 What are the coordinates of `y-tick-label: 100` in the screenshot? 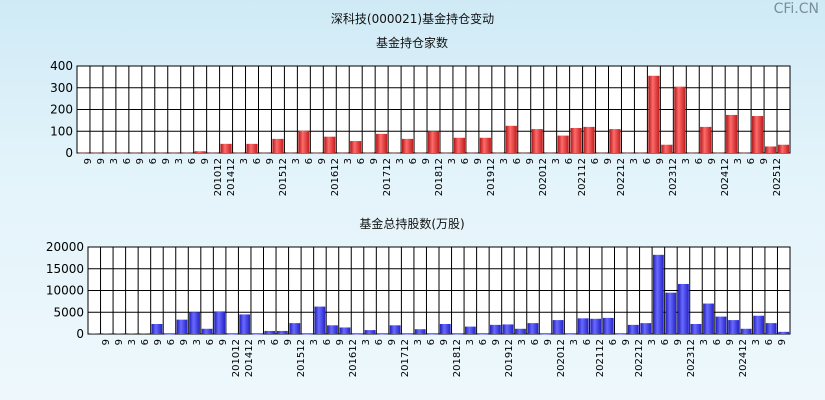 It's located at (61, 131).